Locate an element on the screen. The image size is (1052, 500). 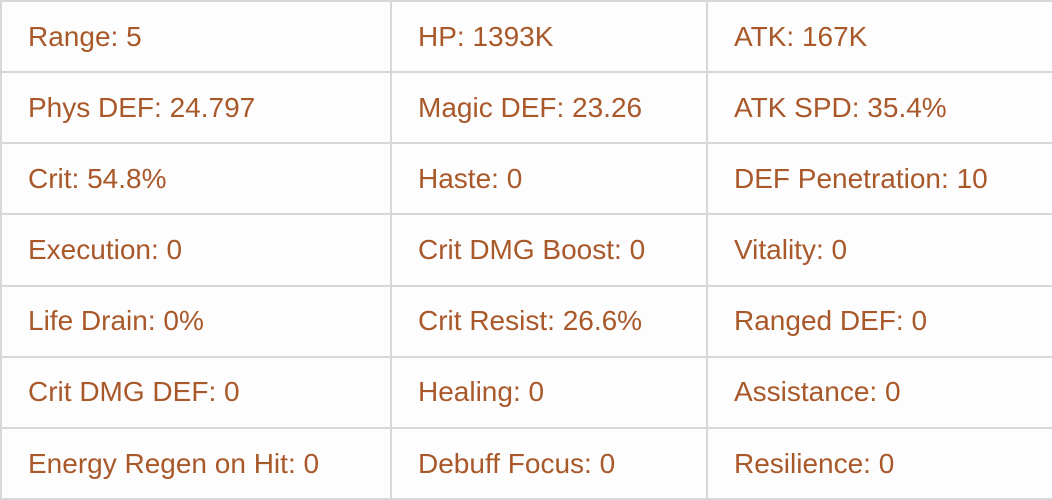
stat-cell-def-penetration: DEF Penetration: 10 is located at coordinates (879, 179).